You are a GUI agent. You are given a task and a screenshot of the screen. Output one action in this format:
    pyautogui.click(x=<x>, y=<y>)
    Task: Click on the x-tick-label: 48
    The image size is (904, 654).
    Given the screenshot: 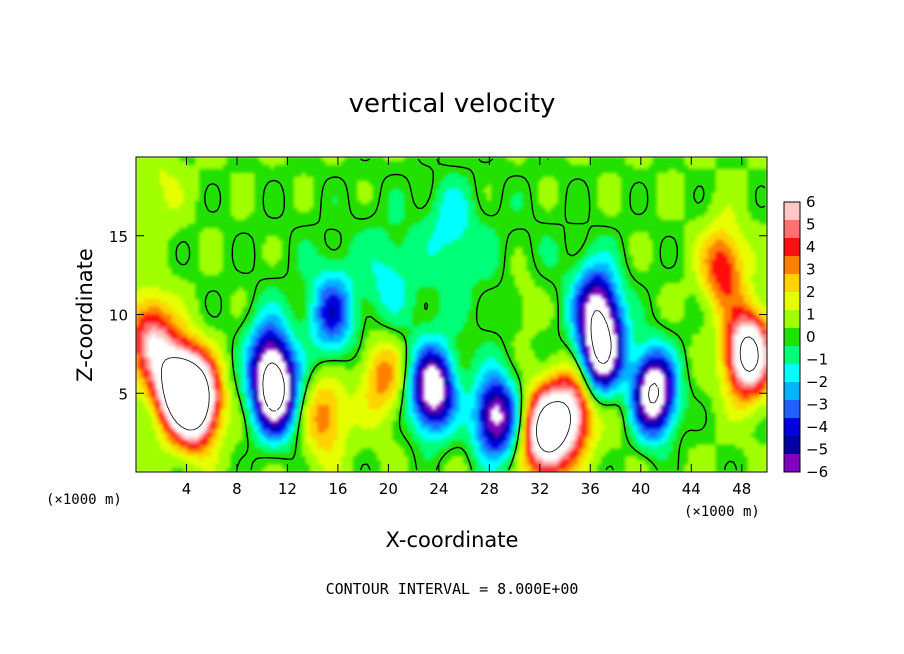 What is the action you would take?
    pyautogui.click(x=741, y=489)
    